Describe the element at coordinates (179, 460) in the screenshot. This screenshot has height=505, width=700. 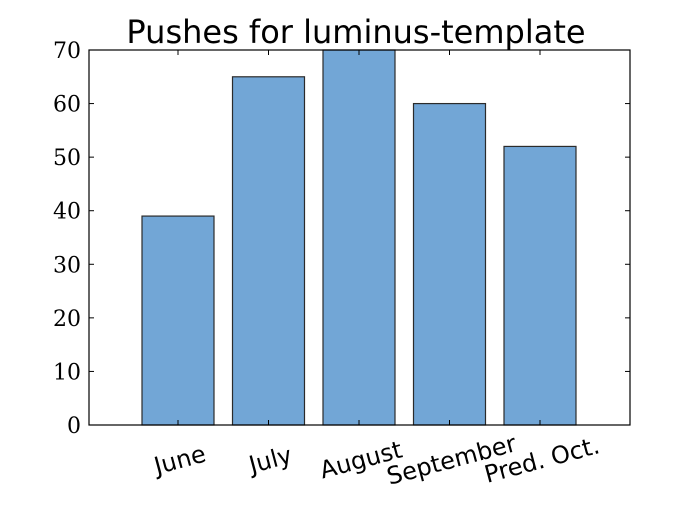
I see `x-tick-label: June` at that location.